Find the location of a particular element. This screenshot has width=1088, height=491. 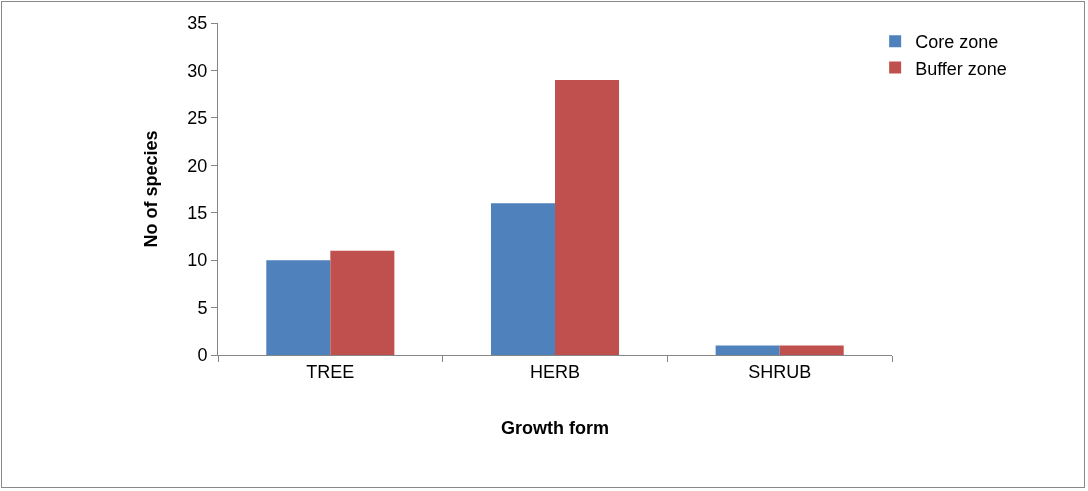

x-axis-title: Growth form is located at coordinates (555, 427).